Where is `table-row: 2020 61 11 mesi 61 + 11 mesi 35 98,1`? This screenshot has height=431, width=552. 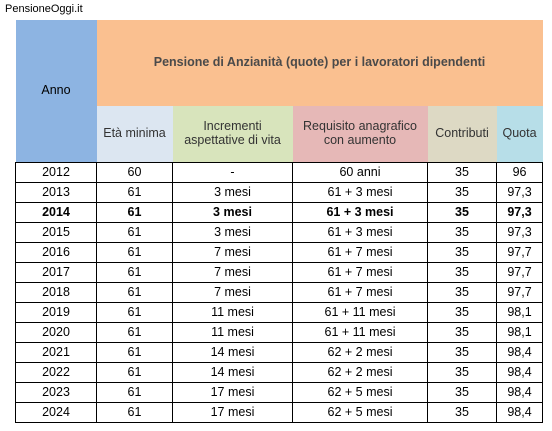
table-row: 2020 61 11 mesi 61 + 11 mesi 35 98,1 is located at coordinates (279, 332).